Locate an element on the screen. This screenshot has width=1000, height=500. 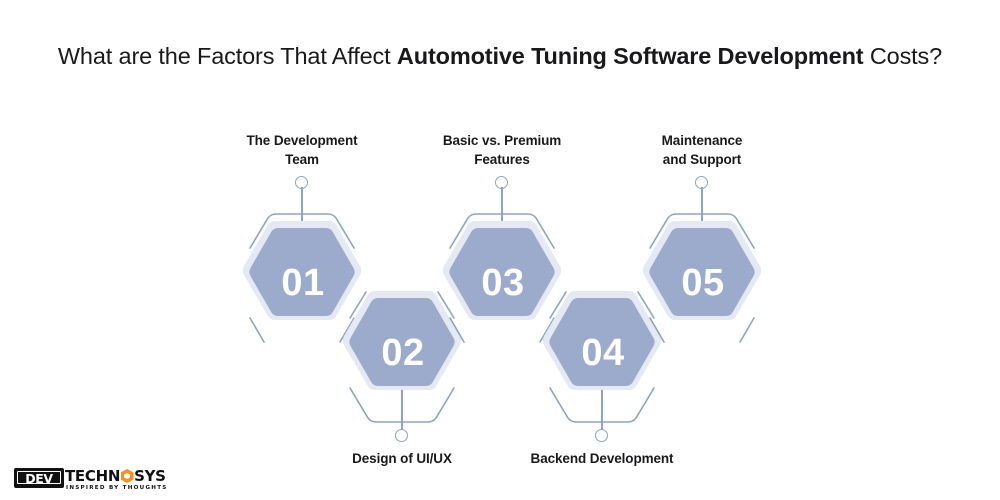
step-label-04-line1: Backend Development is located at coordinates (602, 458).